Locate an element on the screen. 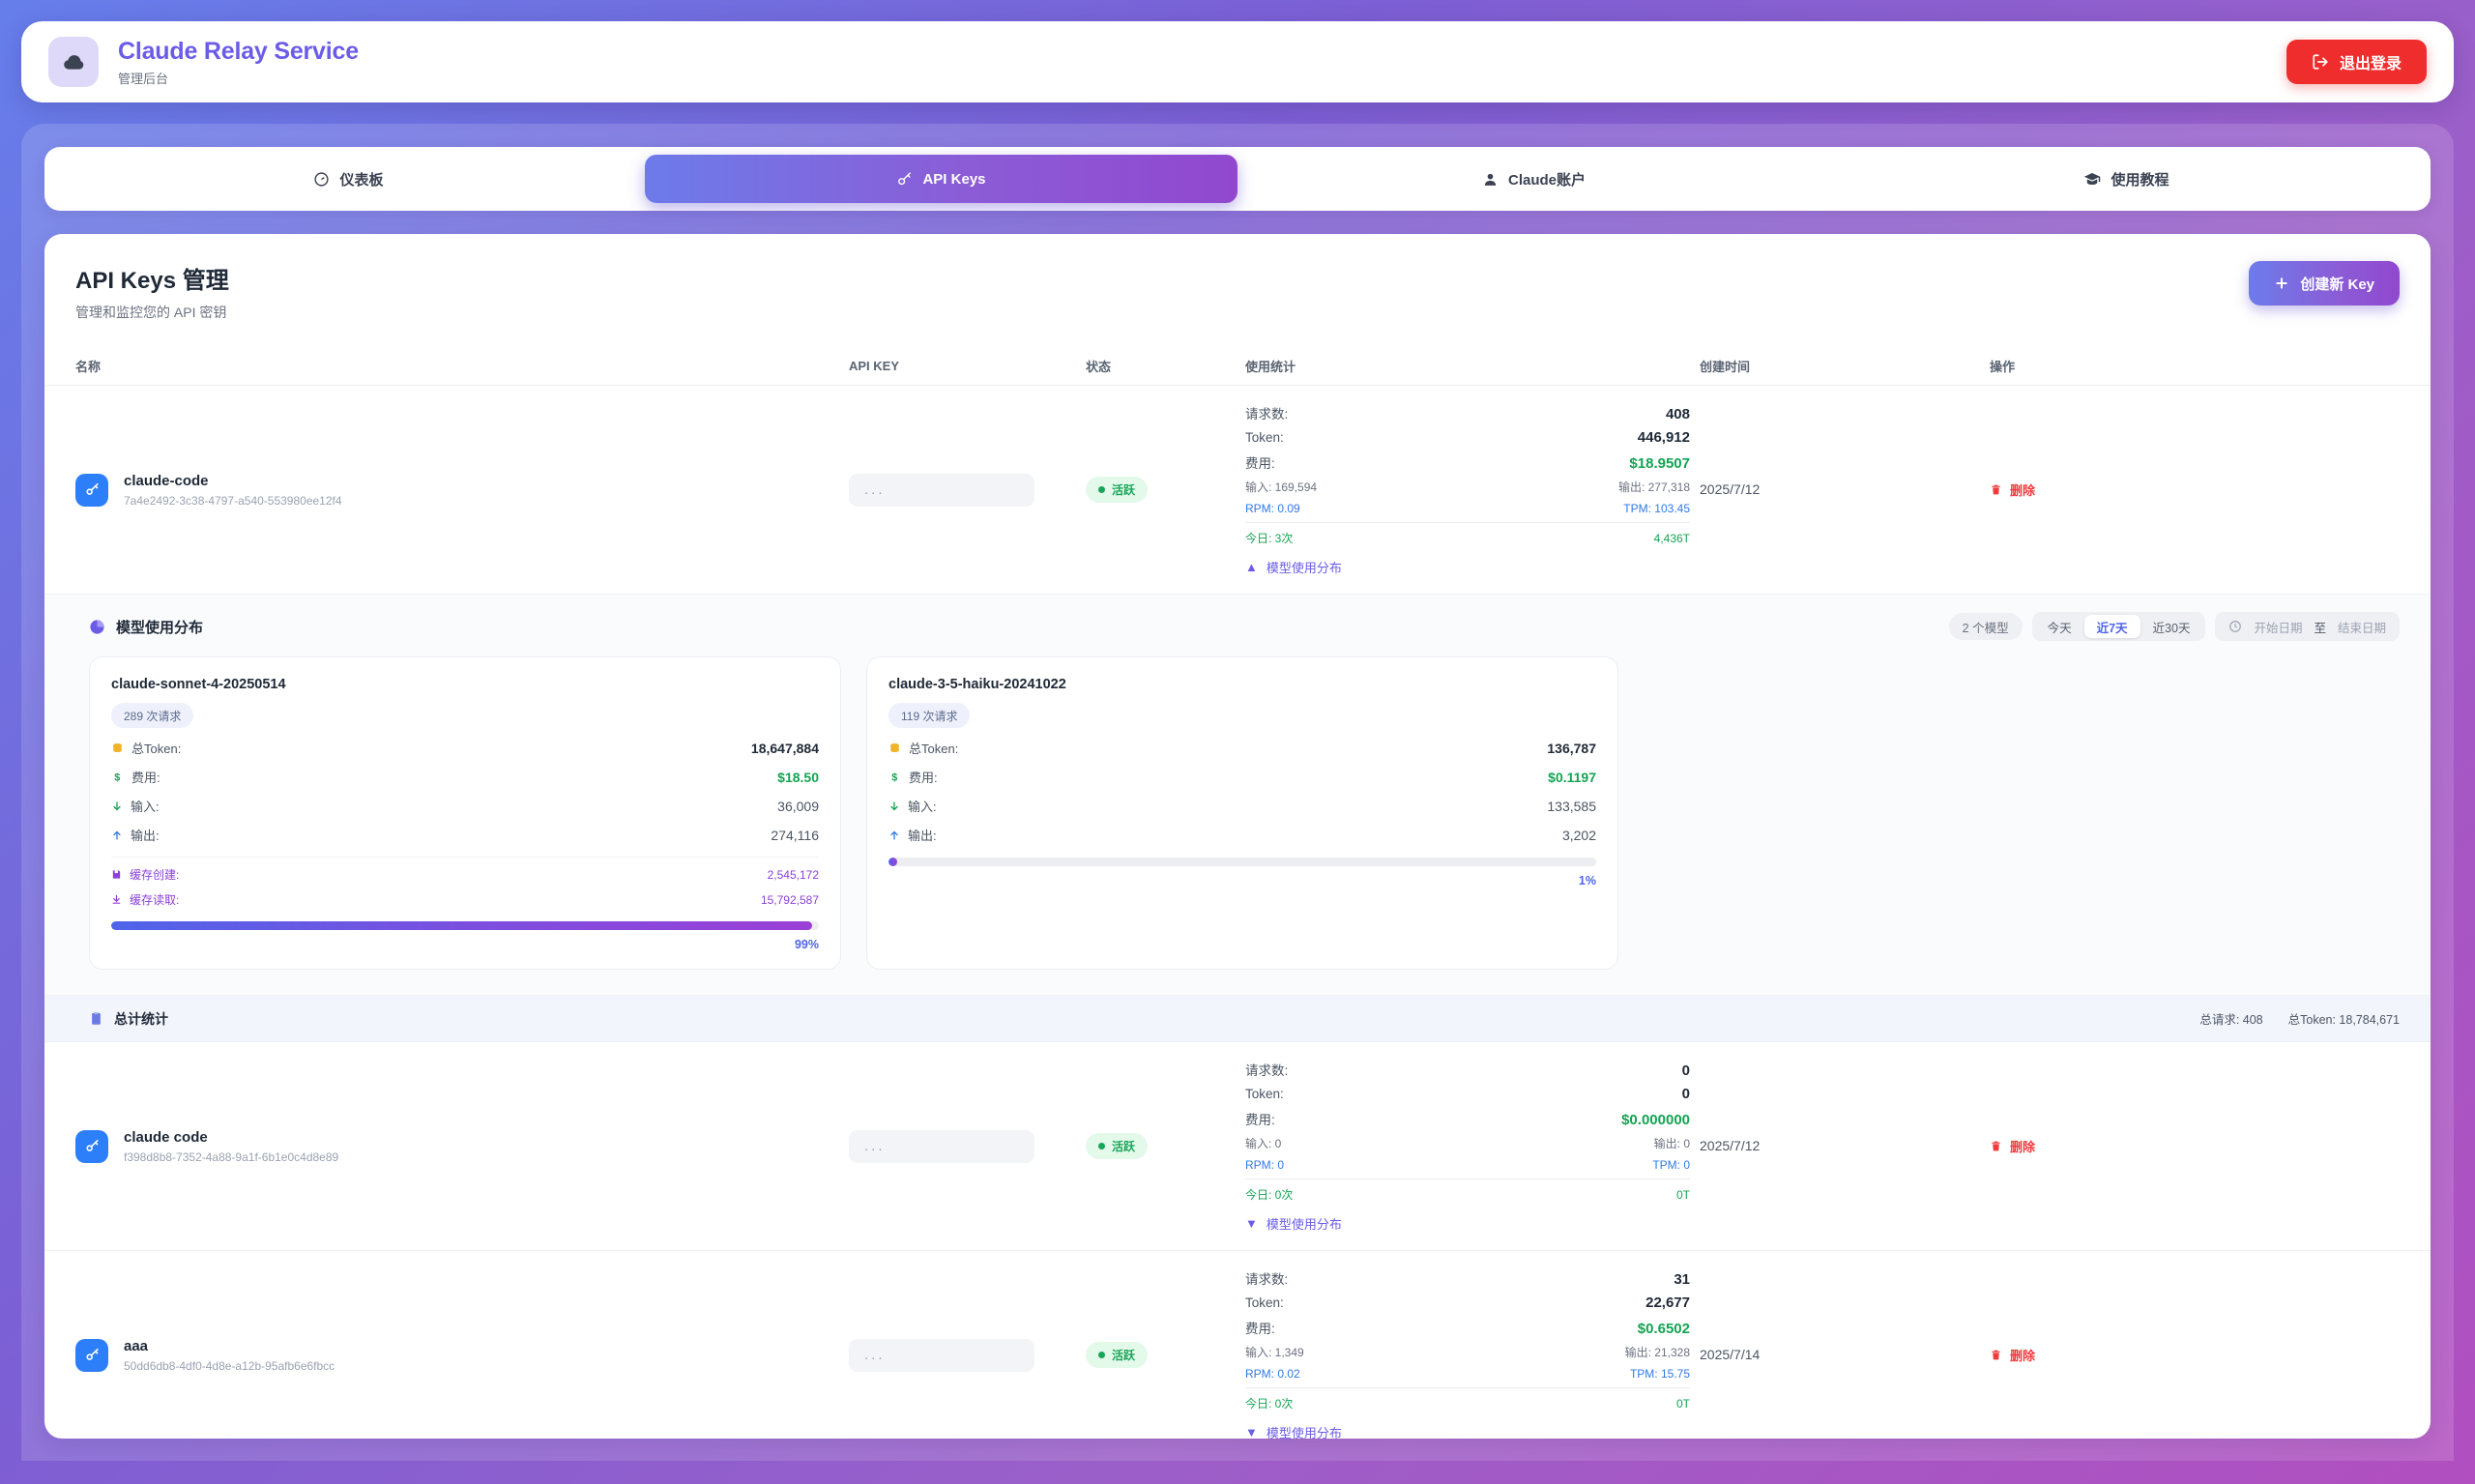 The height and width of the screenshot is (1484, 2475). tab-api-keys: API Keys is located at coordinates (941, 179).